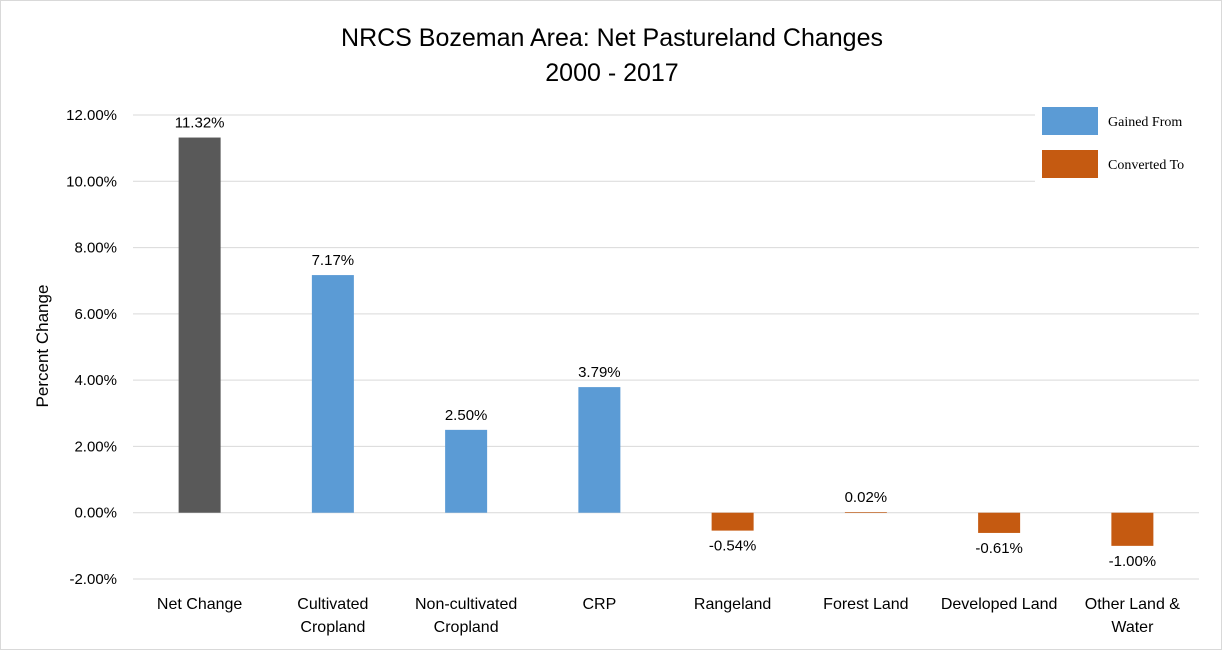 The image size is (1222, 651). What do you see at coordinates (999, 548) in the screenshot?
I see `data-label: -0.61%` at bounding box center [999, 548].